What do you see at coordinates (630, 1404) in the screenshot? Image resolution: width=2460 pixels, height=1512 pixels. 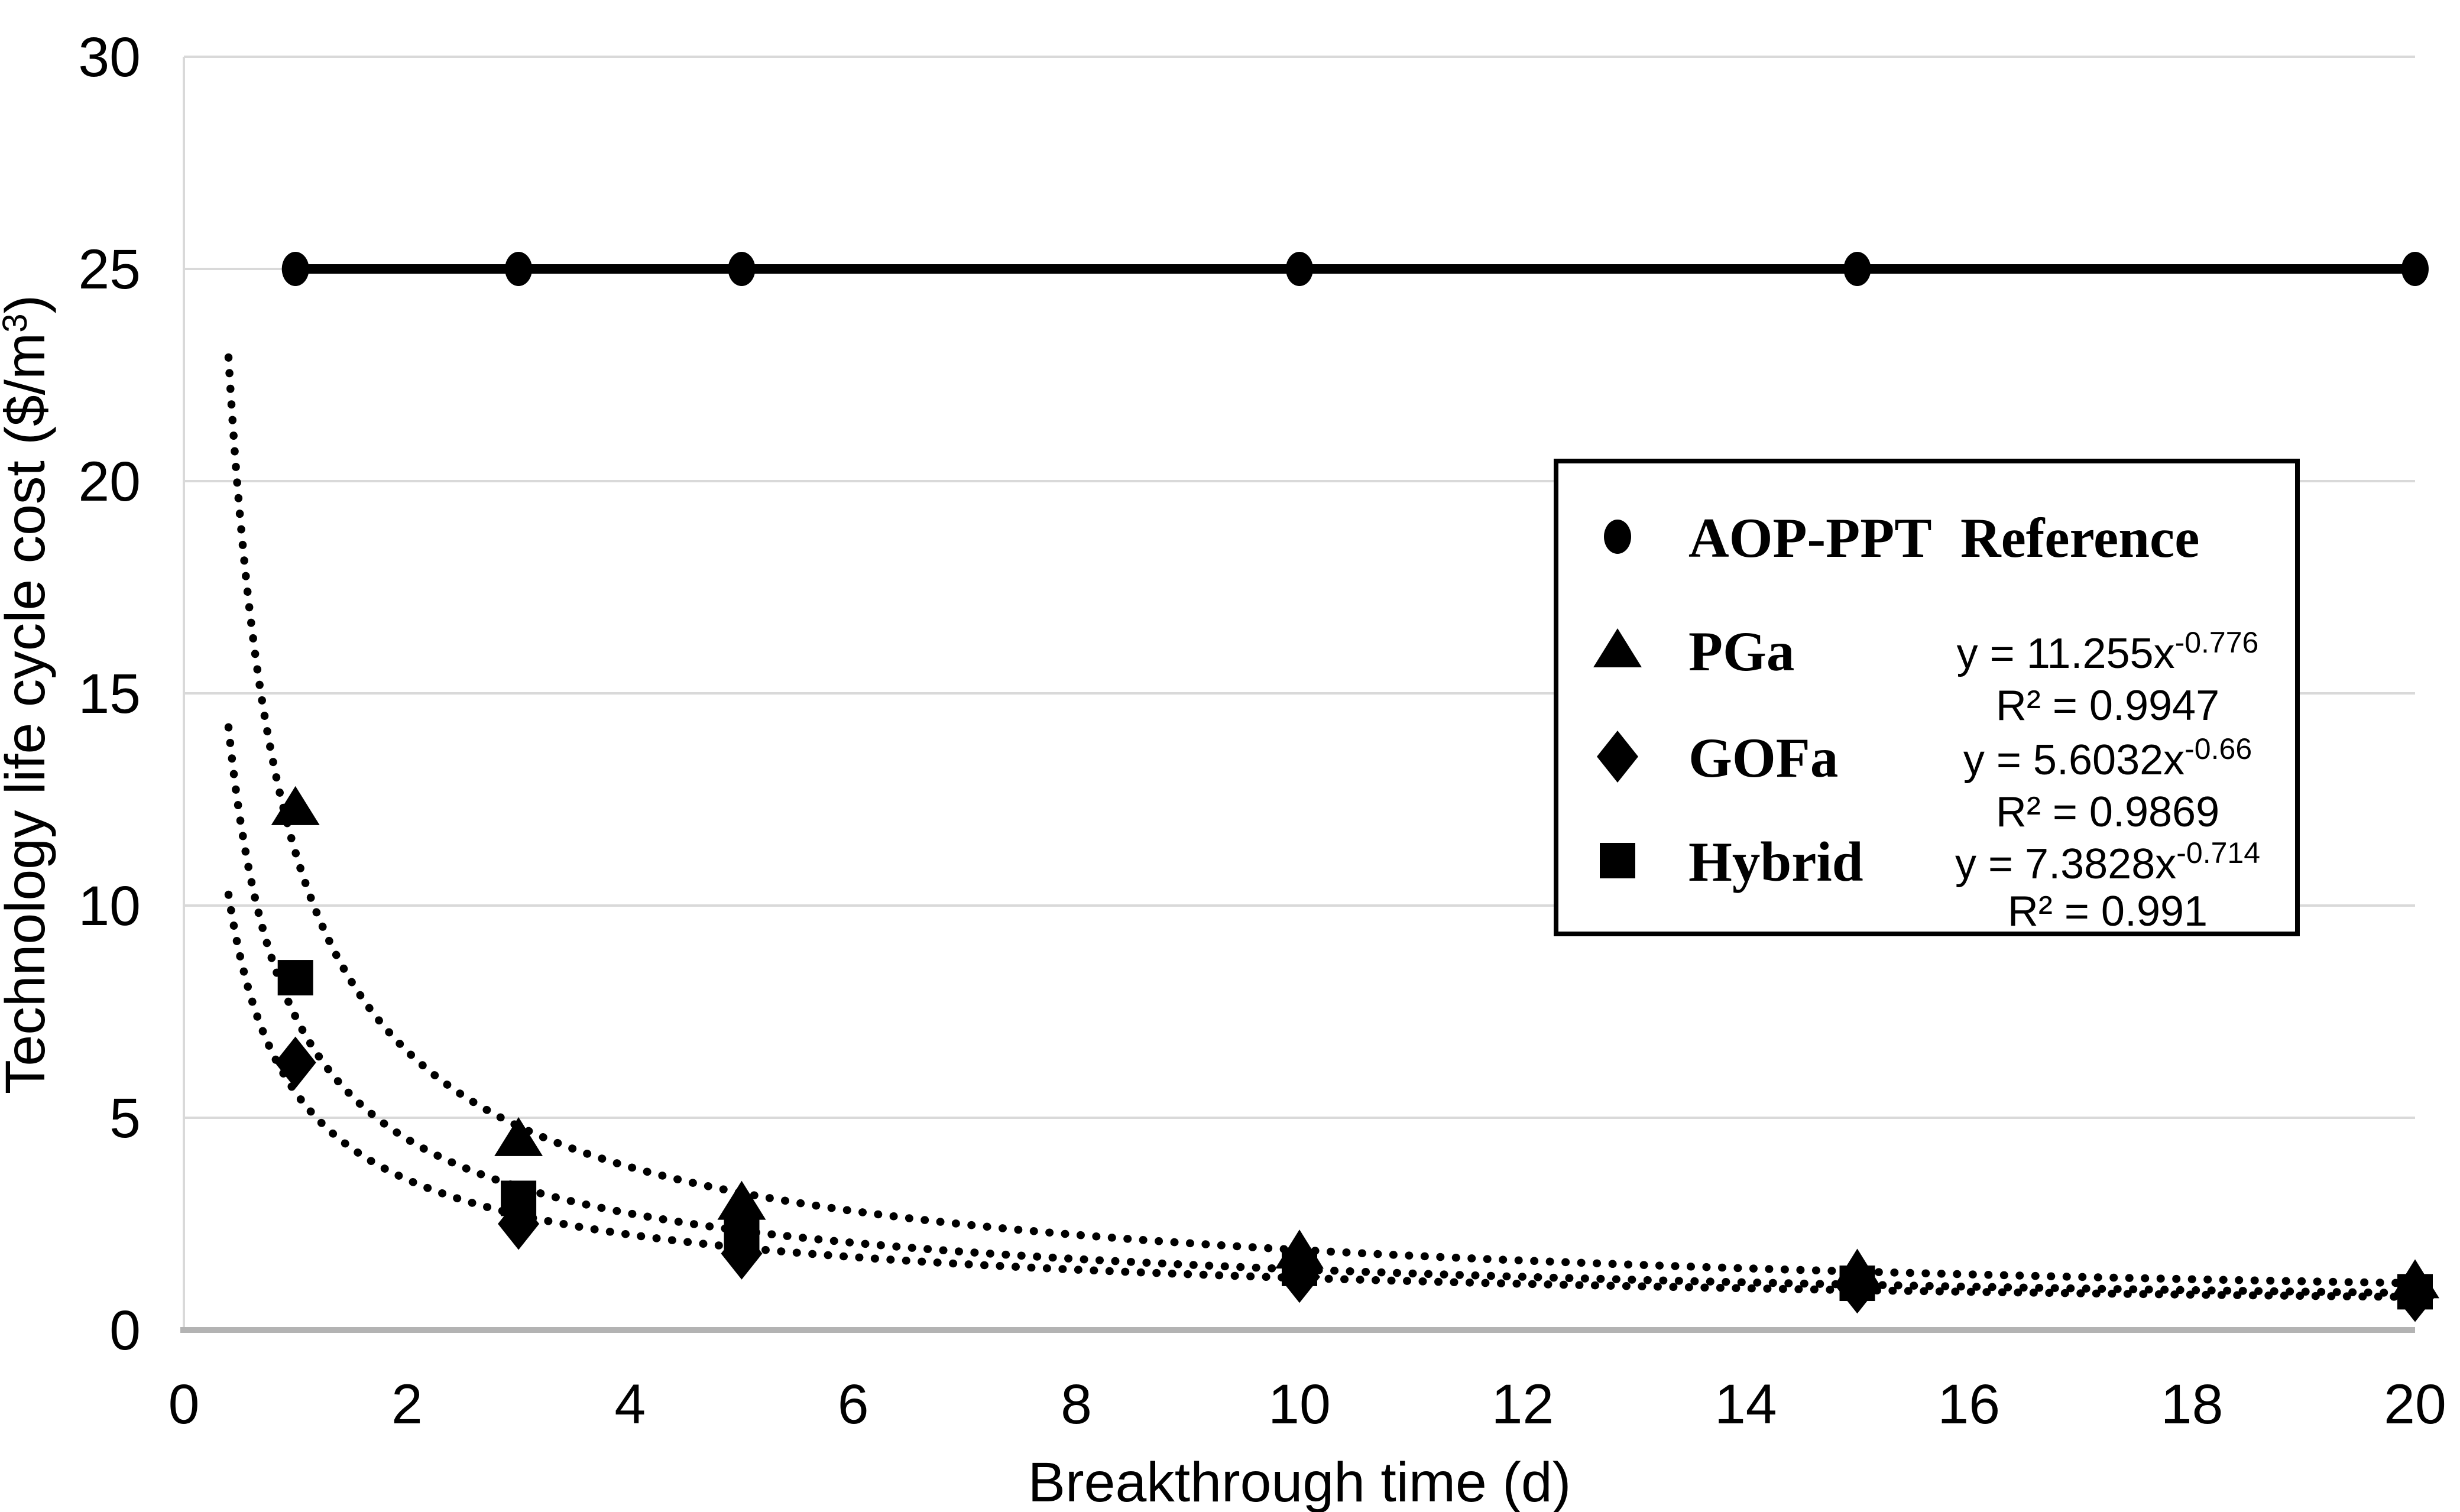 I see `x-tick-label-4: 4` at bounding box center [630, 1404].